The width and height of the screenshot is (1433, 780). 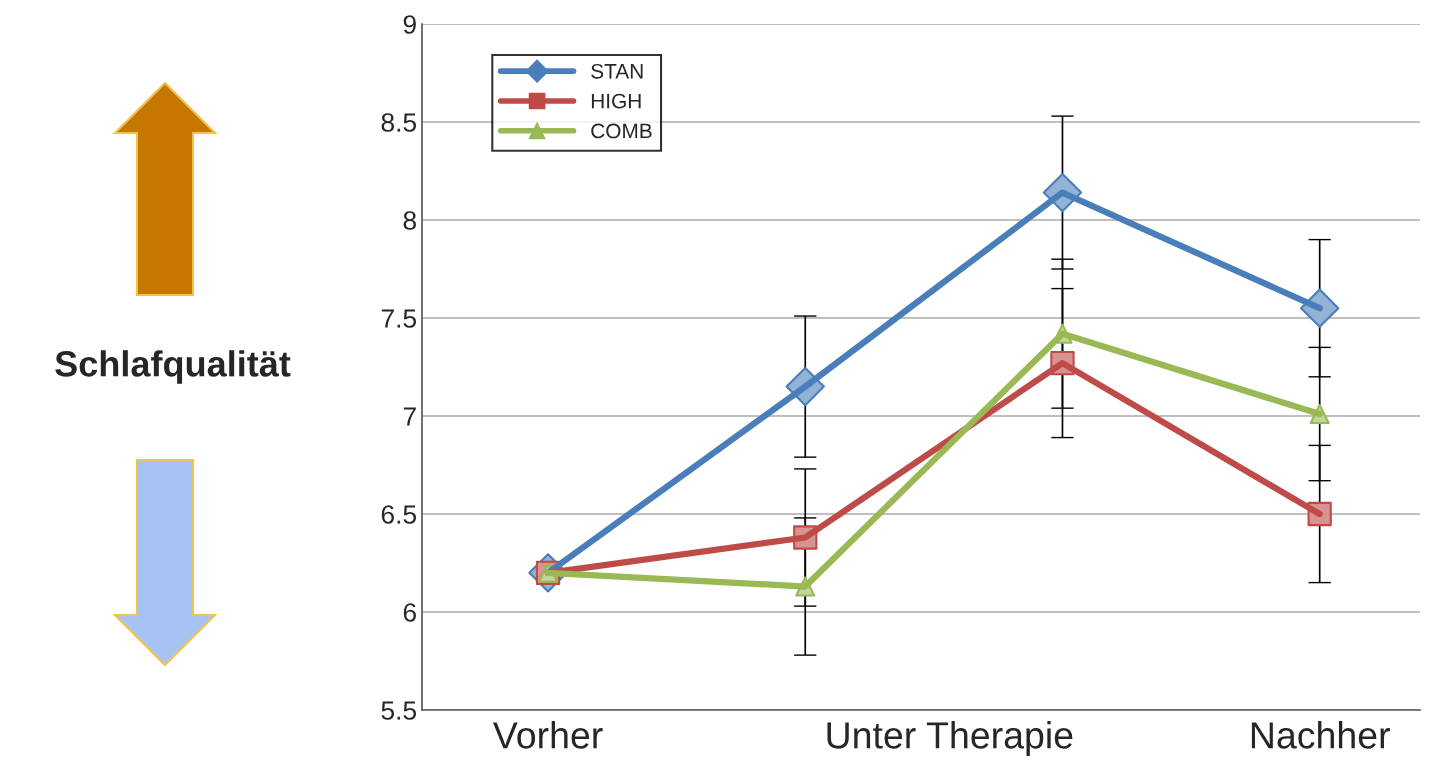 I want to click on y-tick-label: 5.5, so click(x=399, y=710).